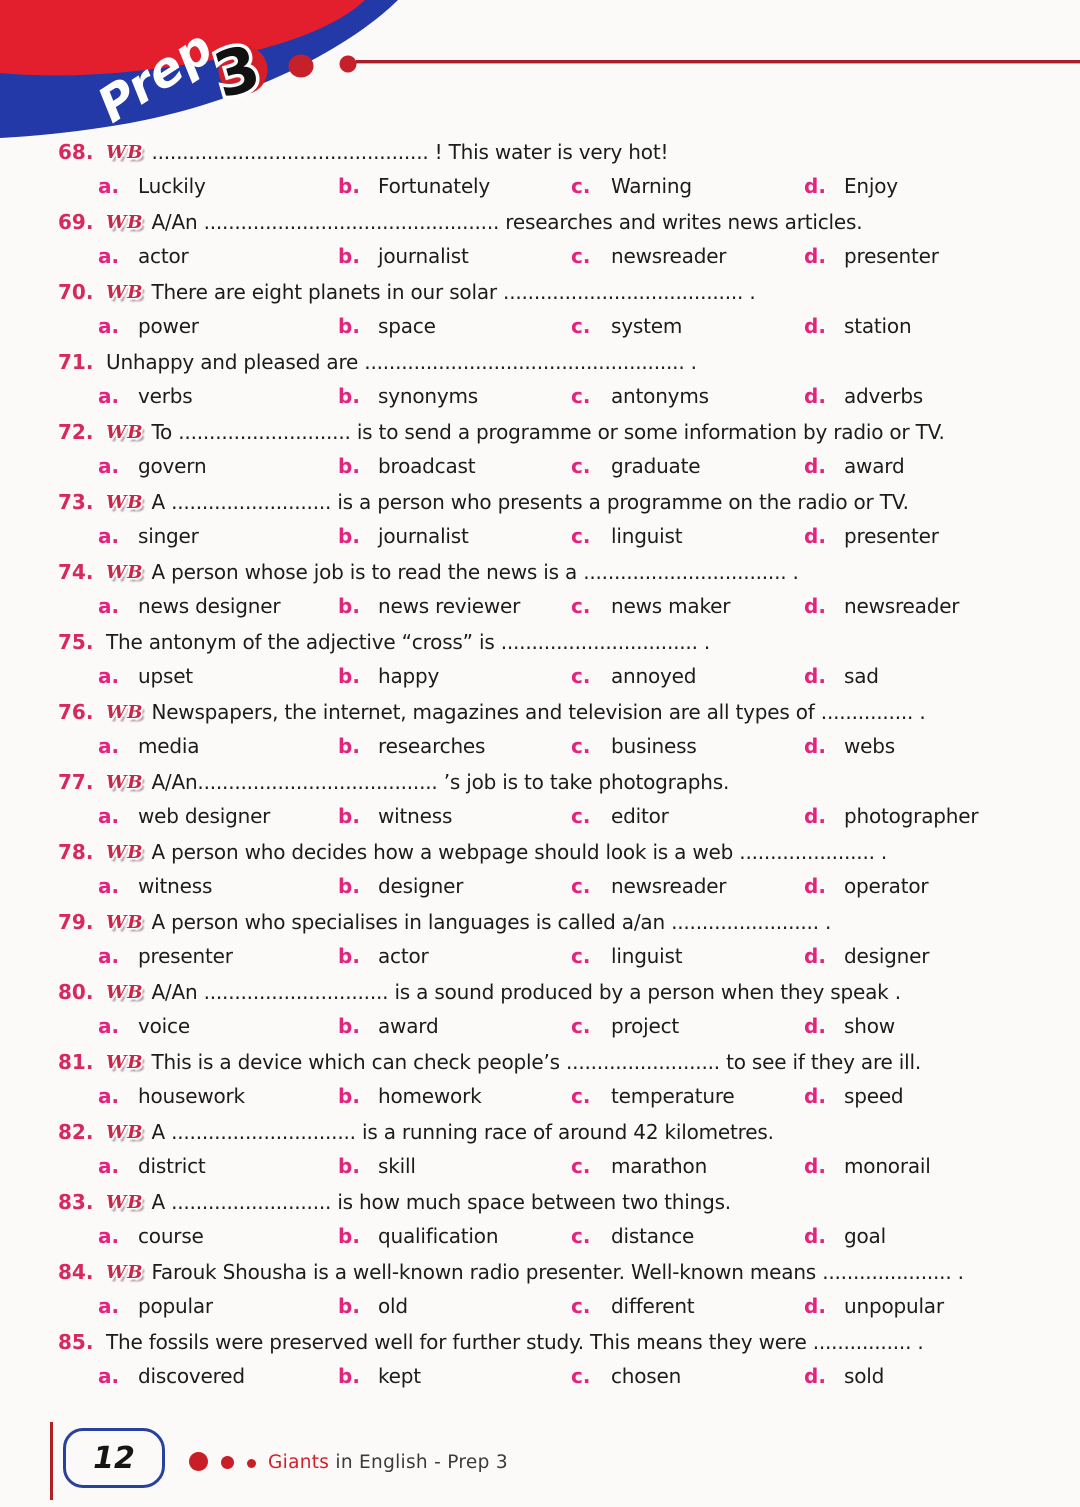 This screenshot has width=1080, height=1507. Describe the element at coordinates (886, 886) in the screenshot. I see `option-text: operator` at that location.